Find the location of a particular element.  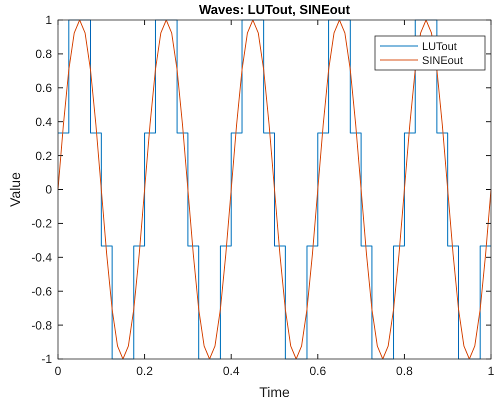

x-tick-label: 0.2 is located at coordinates (145, 371).